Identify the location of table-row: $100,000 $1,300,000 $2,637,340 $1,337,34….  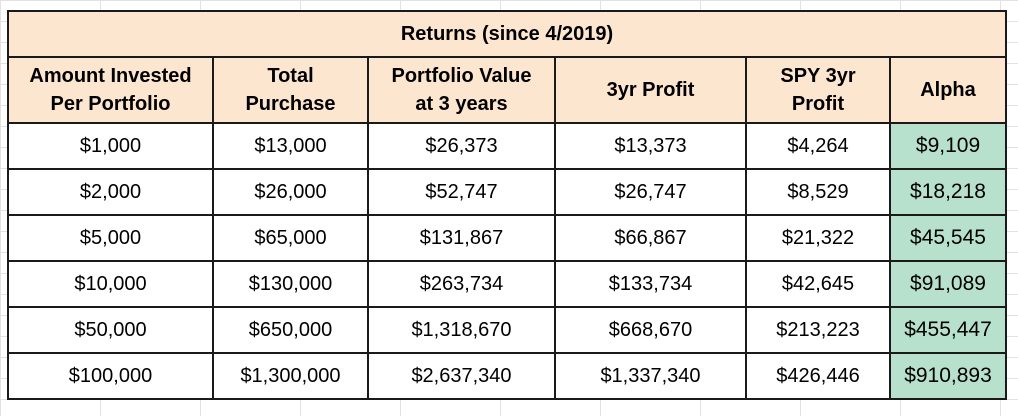
(507, 376).